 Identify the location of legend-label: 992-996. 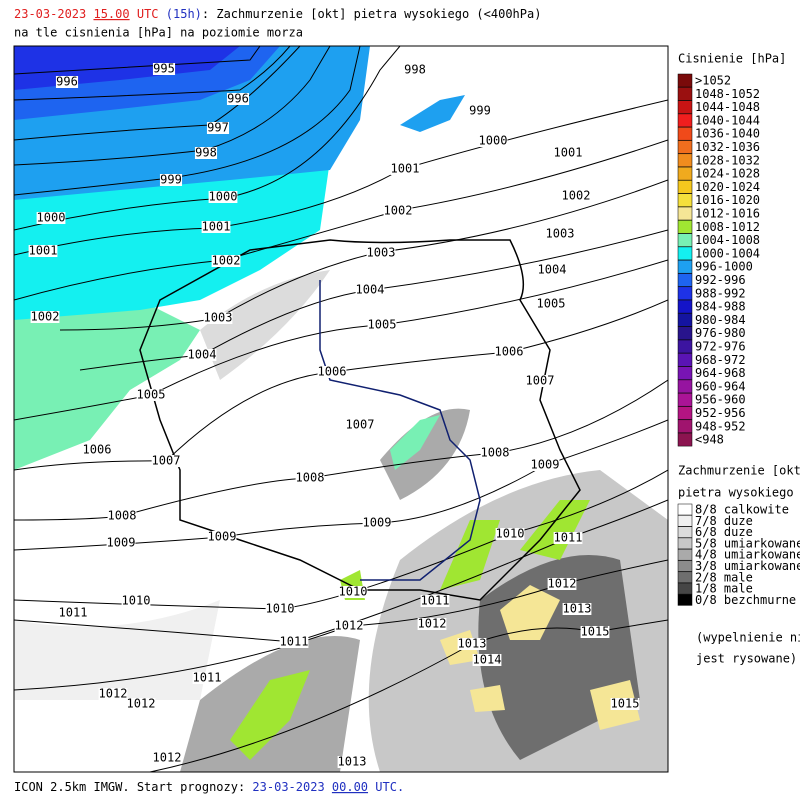
(720, 280).